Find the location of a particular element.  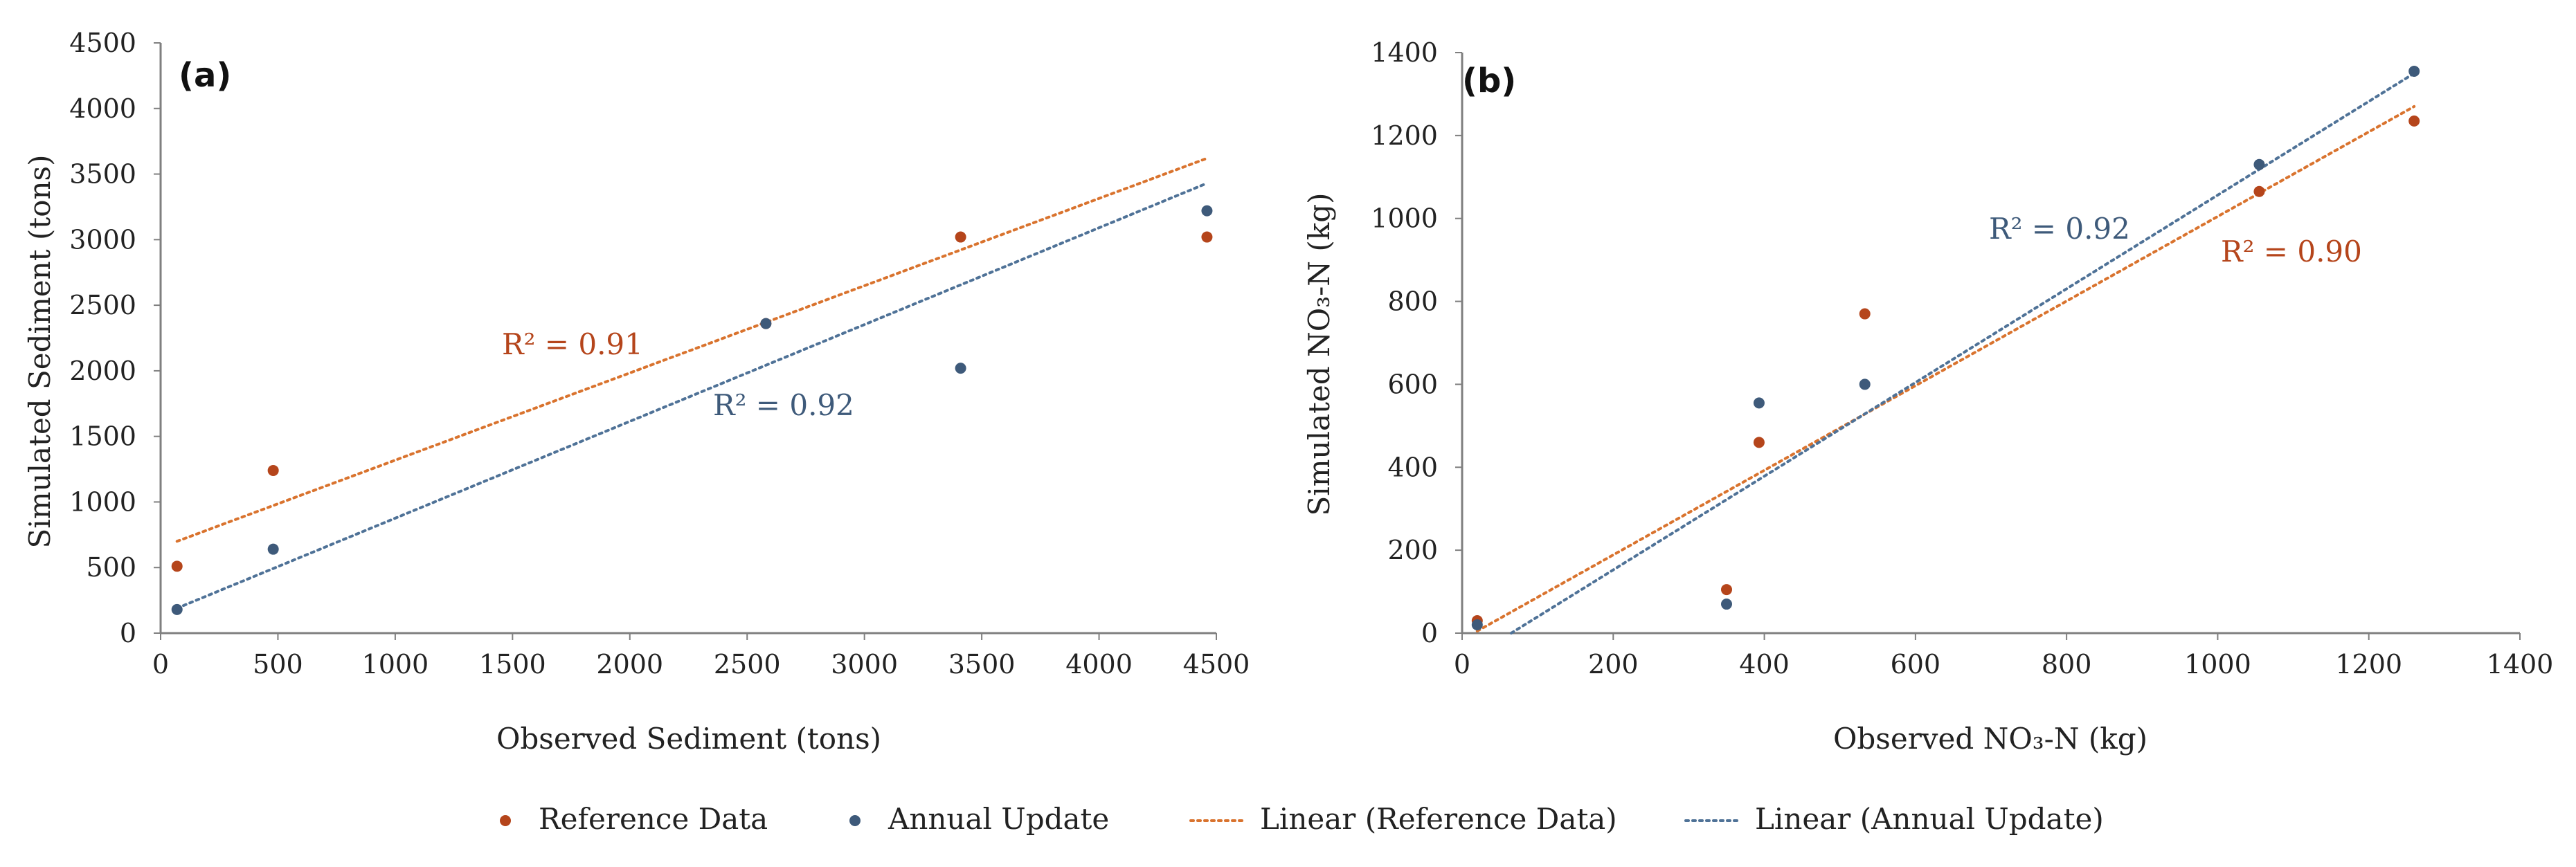

x-tick-label: 200 is located at coordinates (1614, 664).